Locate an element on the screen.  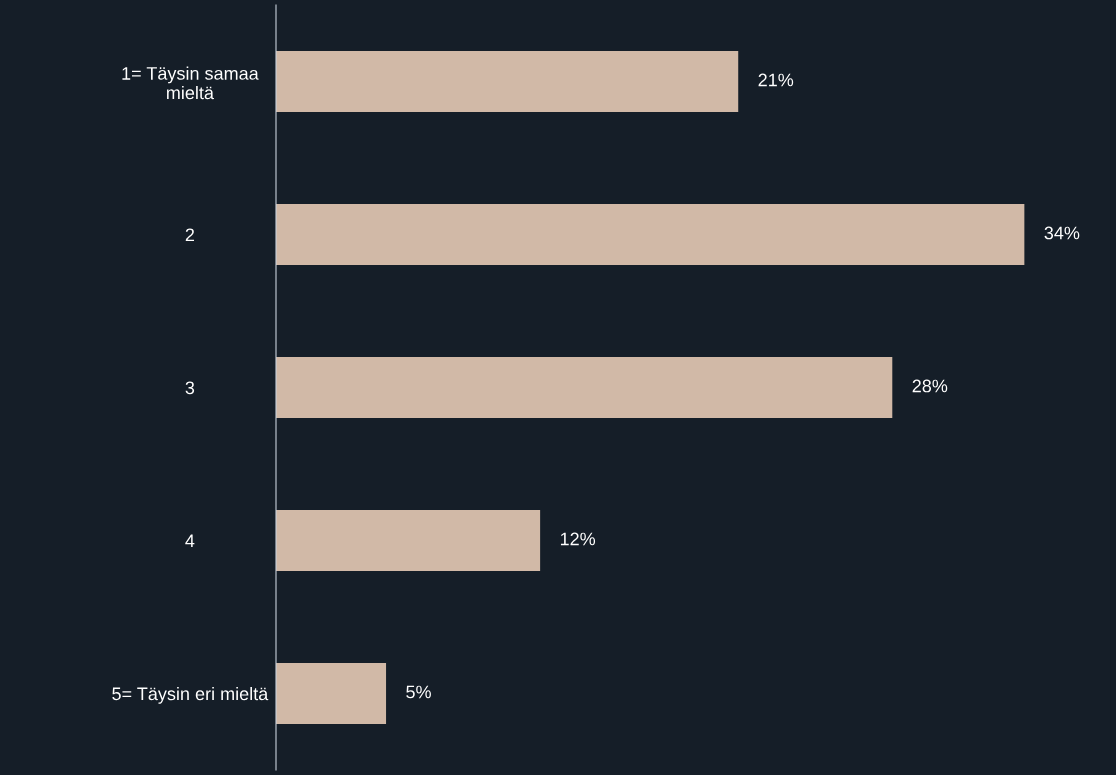
data-label: 5% is located at coordinates (418, 692).